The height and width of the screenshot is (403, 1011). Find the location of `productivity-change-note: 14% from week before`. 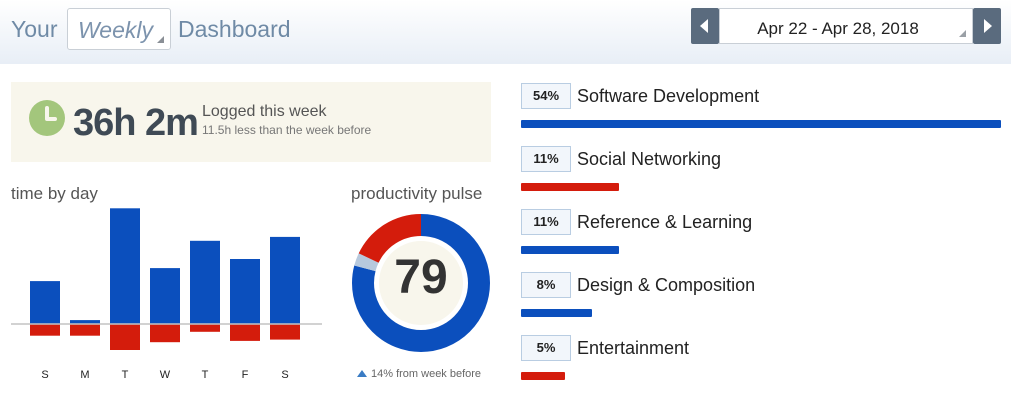

productivity-change-note: 14% from week before is located at coordinates (419, 374).